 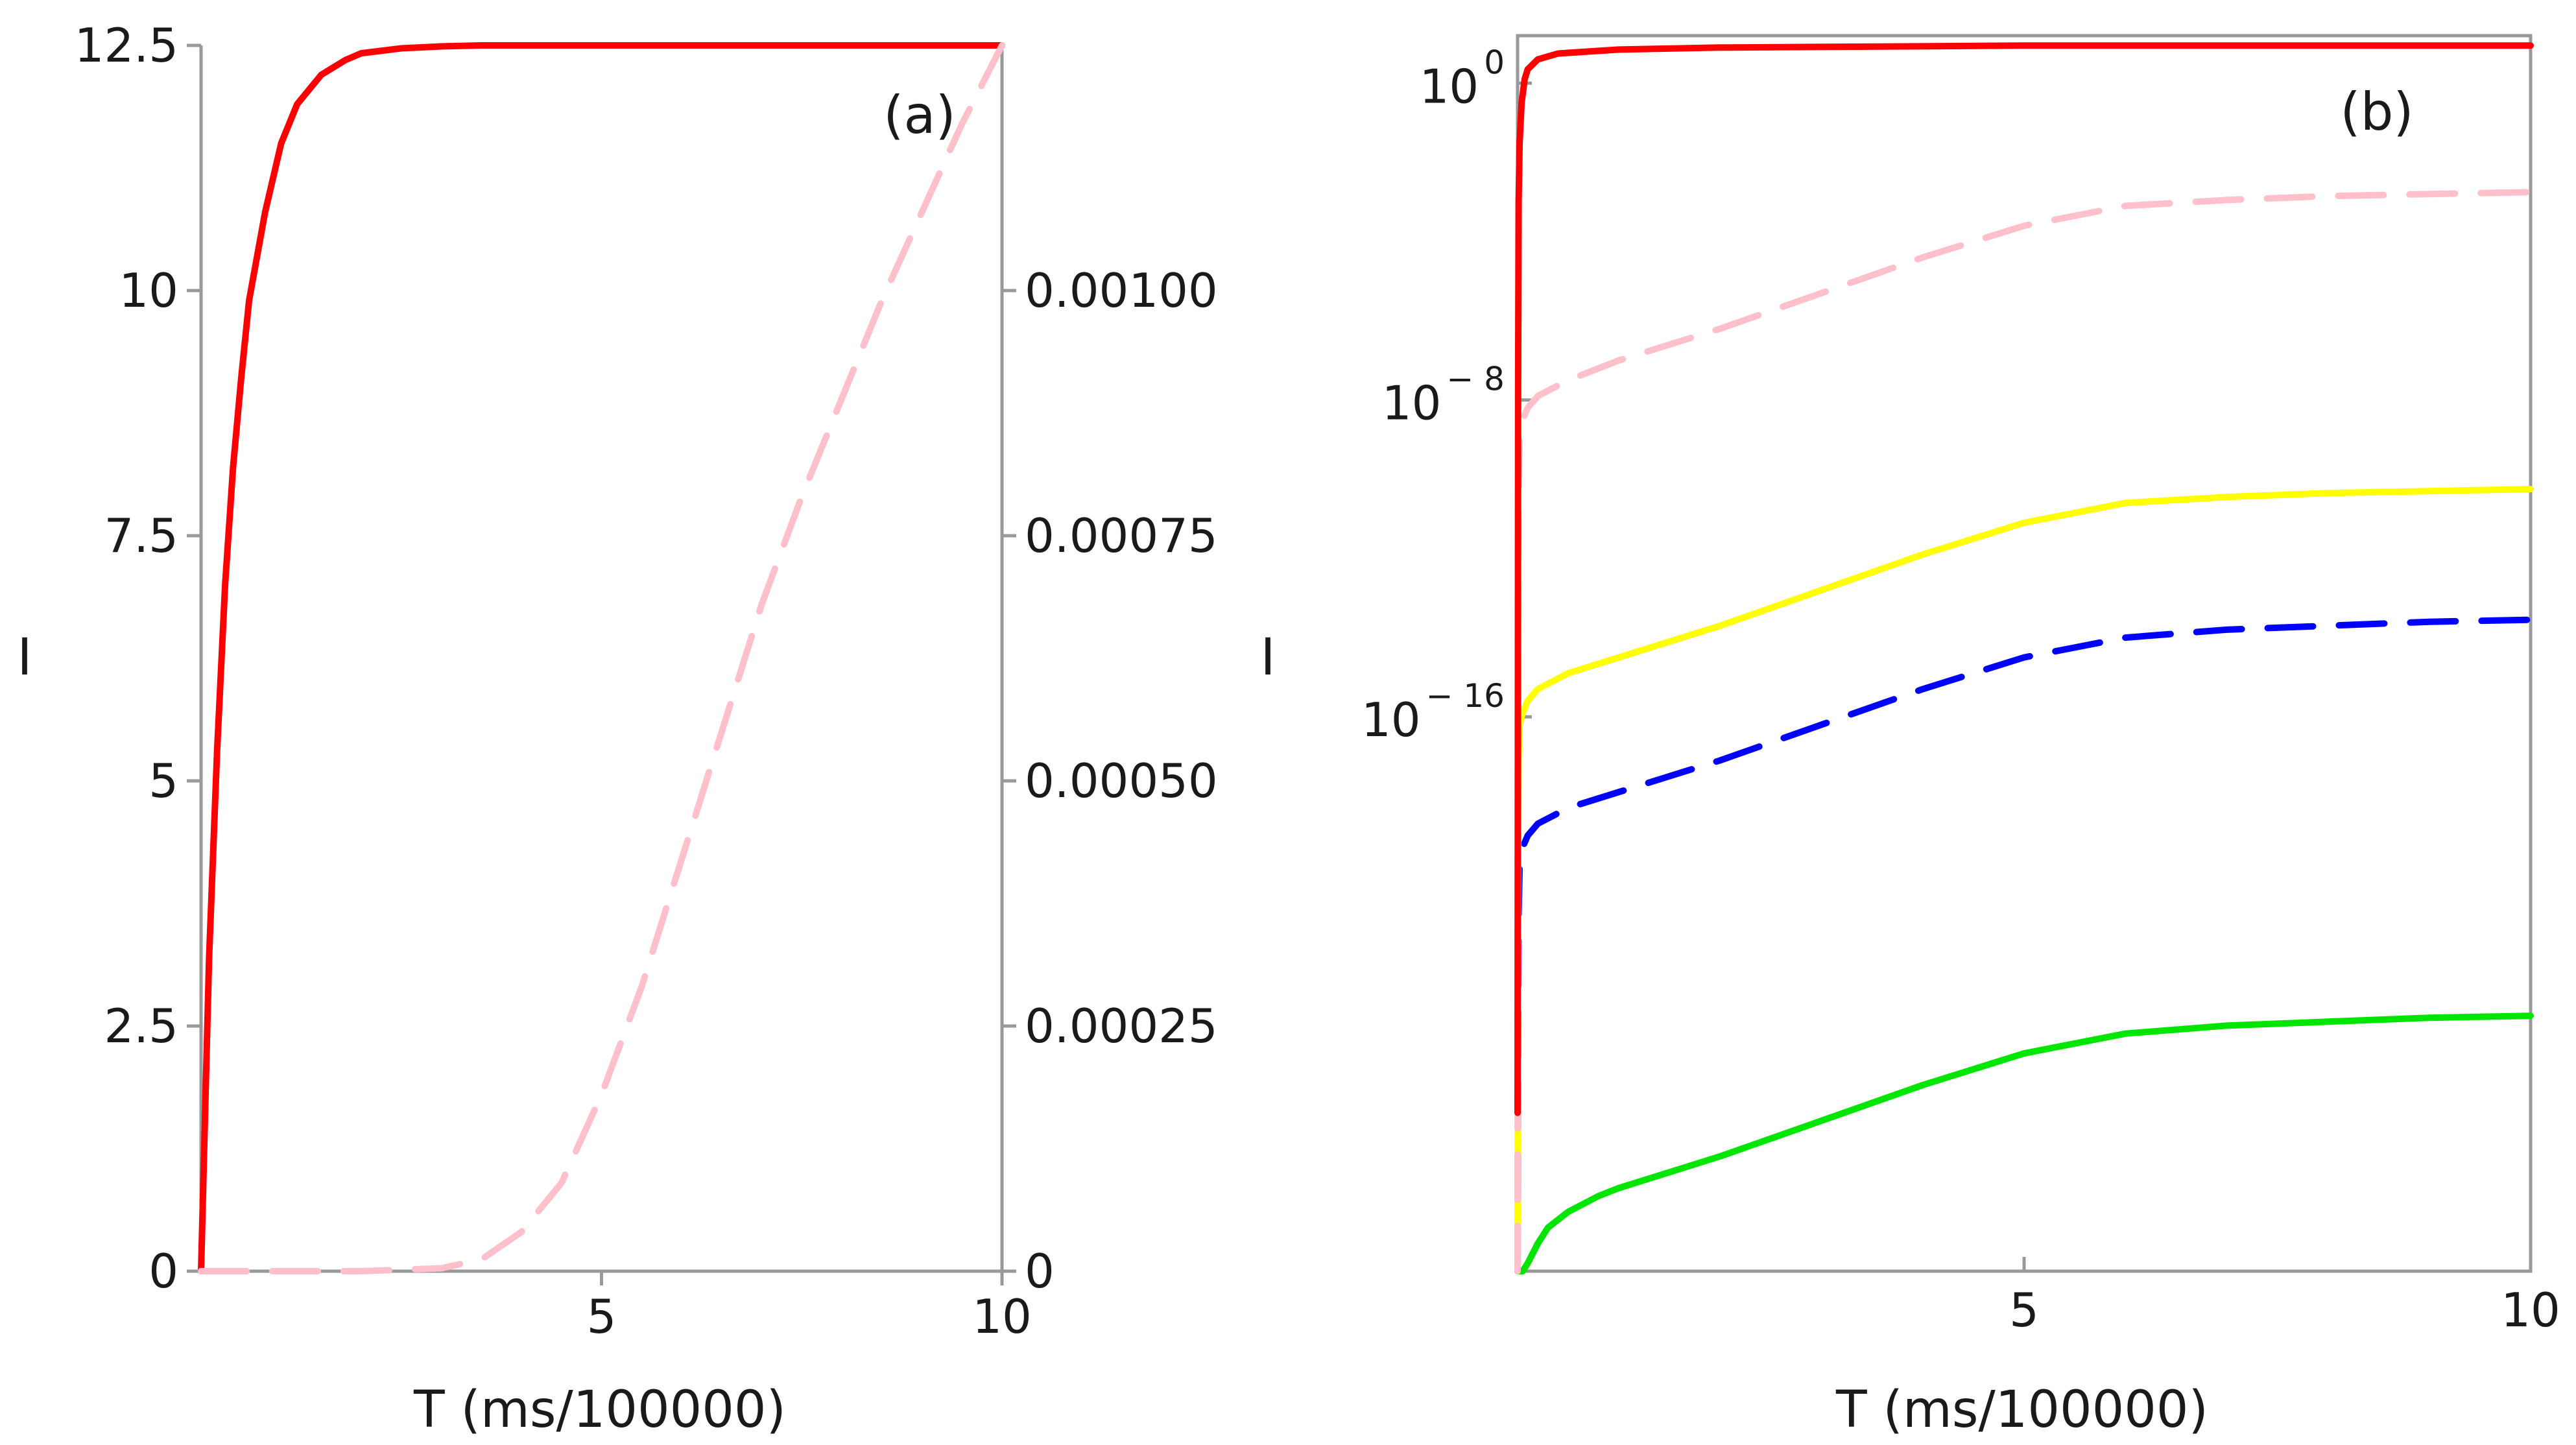 I want to click on panel-a-tag: (a), so click(x=919, y=115).